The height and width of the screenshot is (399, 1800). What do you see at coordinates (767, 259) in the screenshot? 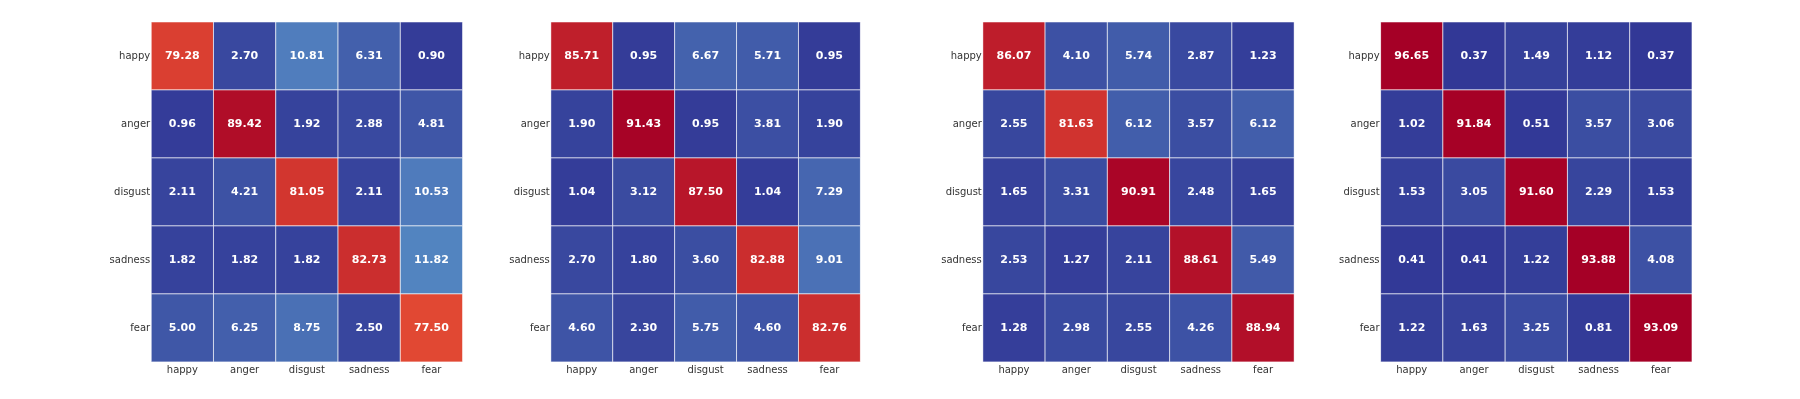
I see `data-label: 82.88` at bounding box center [767, 259].